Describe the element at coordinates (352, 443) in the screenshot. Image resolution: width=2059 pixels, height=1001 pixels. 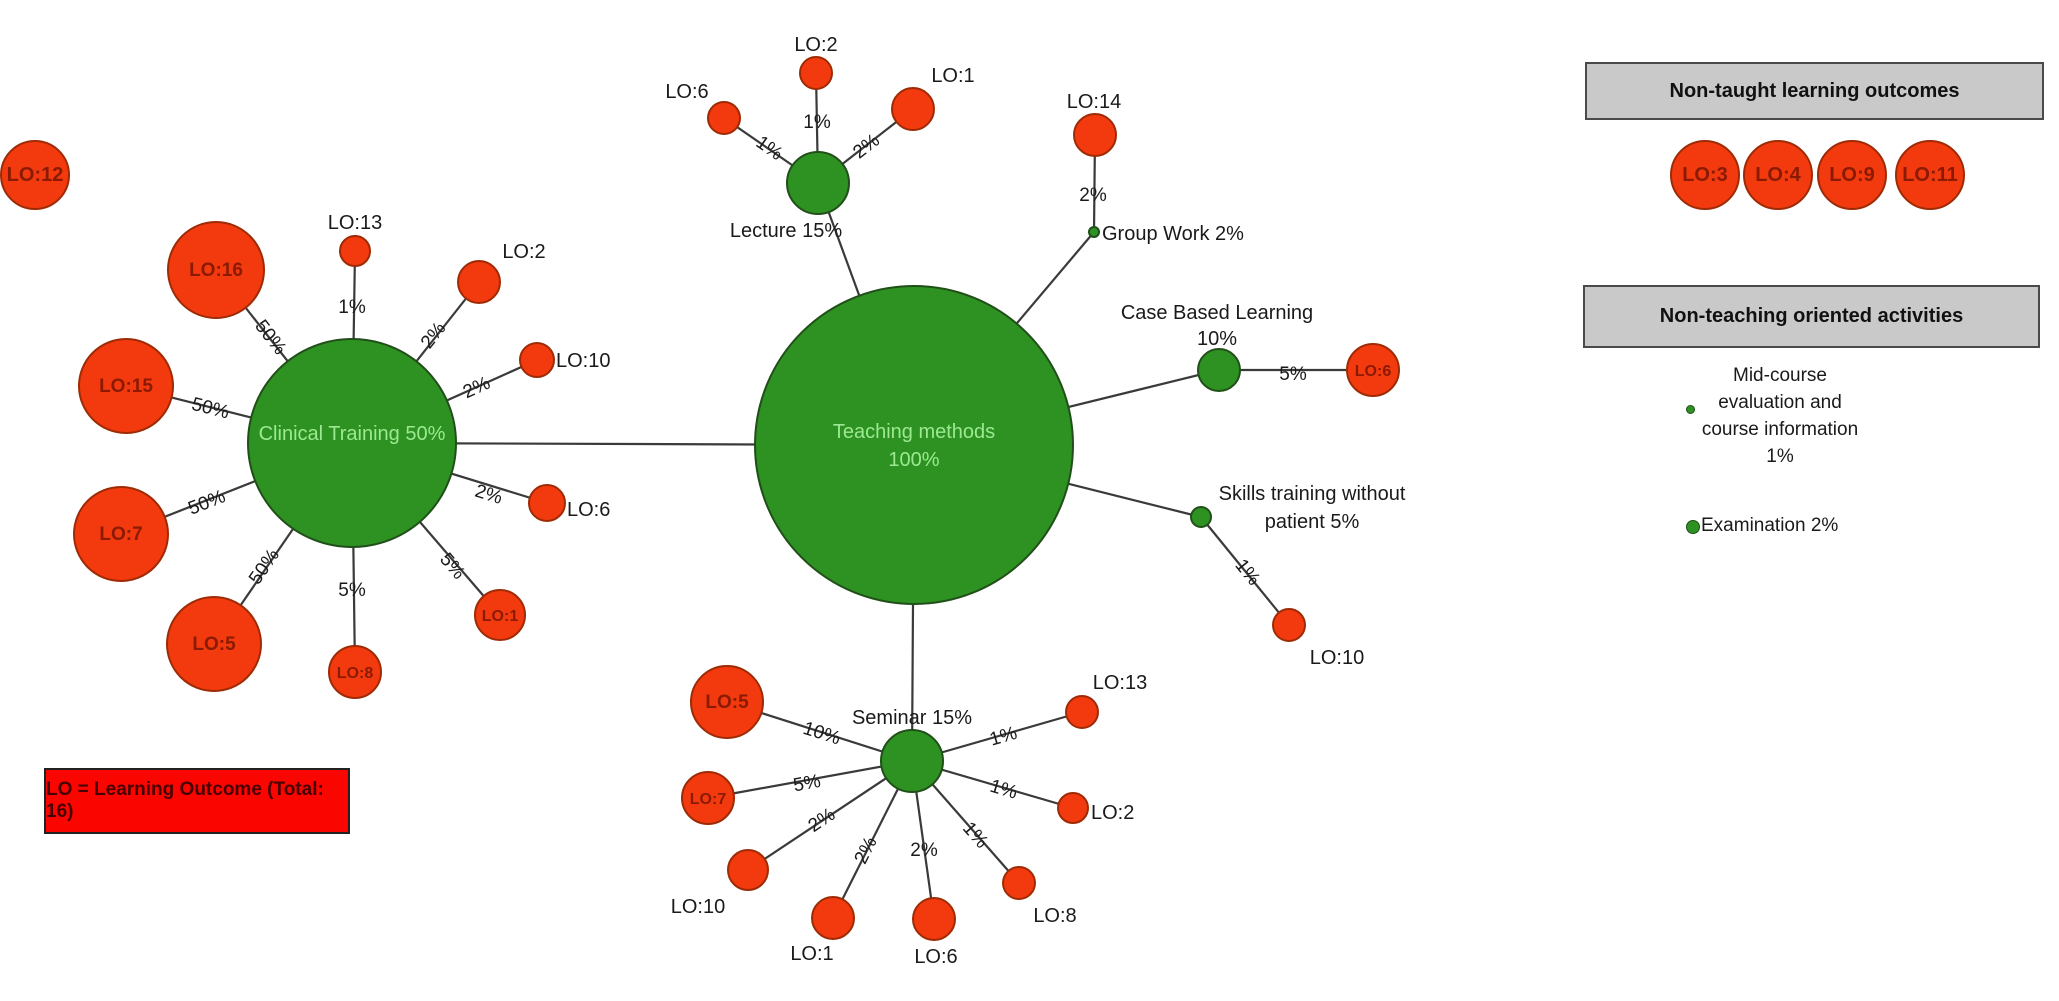
I see `method-node-clinical` at that location.